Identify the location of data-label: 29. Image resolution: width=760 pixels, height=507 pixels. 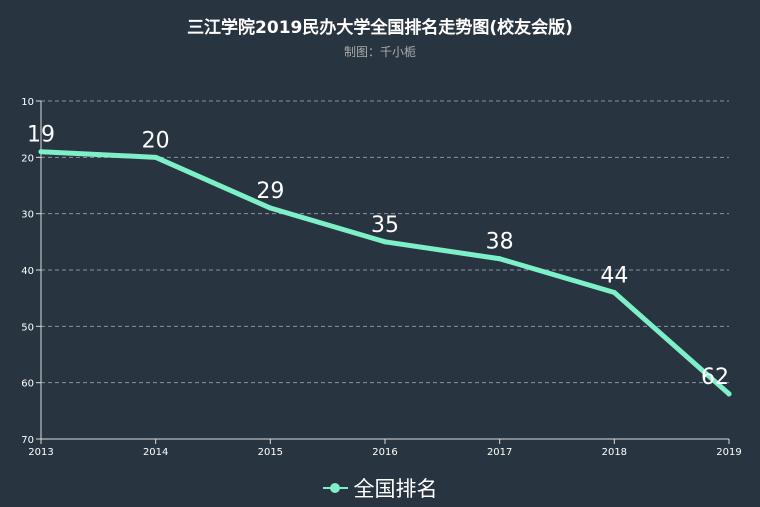
(270, 191).